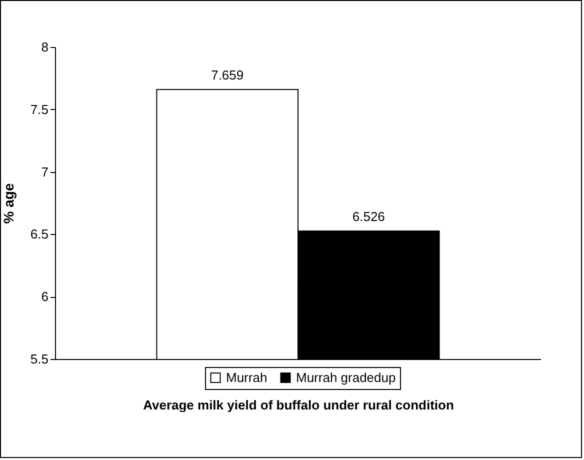 The width and height of the screenshot is (584, 460). What do you see at coordinates (44, 296) in the screenshot?
I see `y-tick-label: 6` at bounding box center [44, 296].